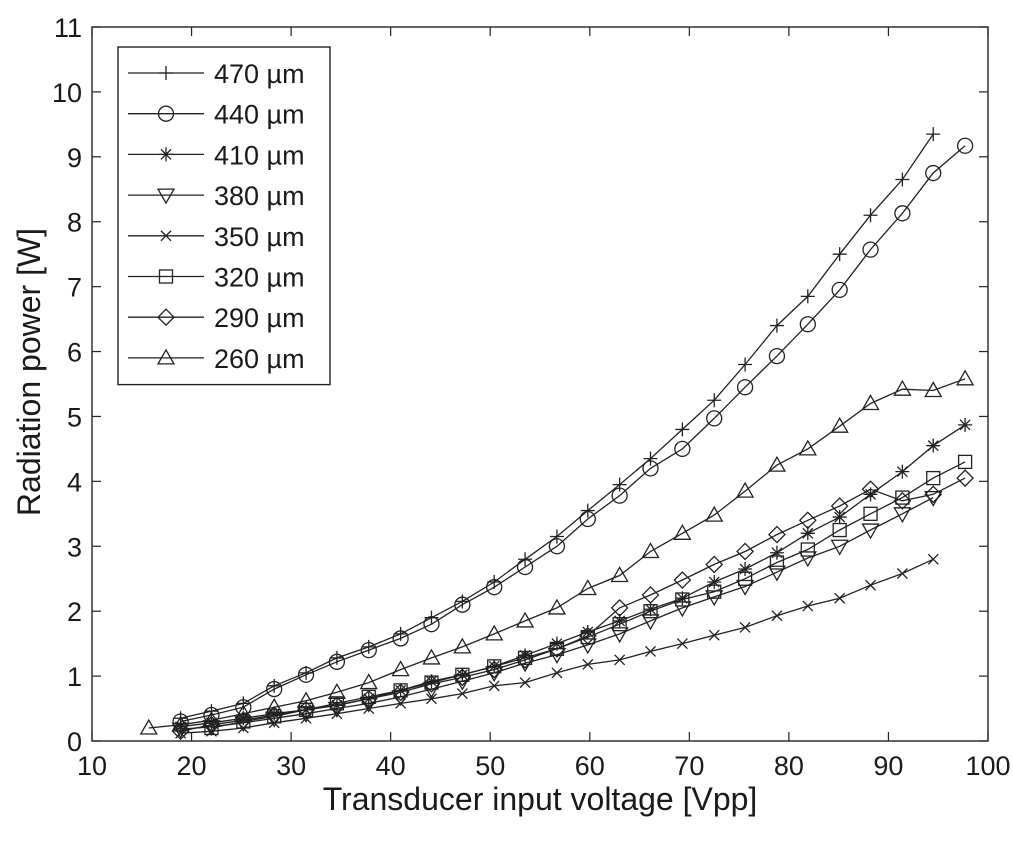  Describe the element at coordinates (216, 278) in the screenshot. I see `legend-entry: 320 µm` at that location.